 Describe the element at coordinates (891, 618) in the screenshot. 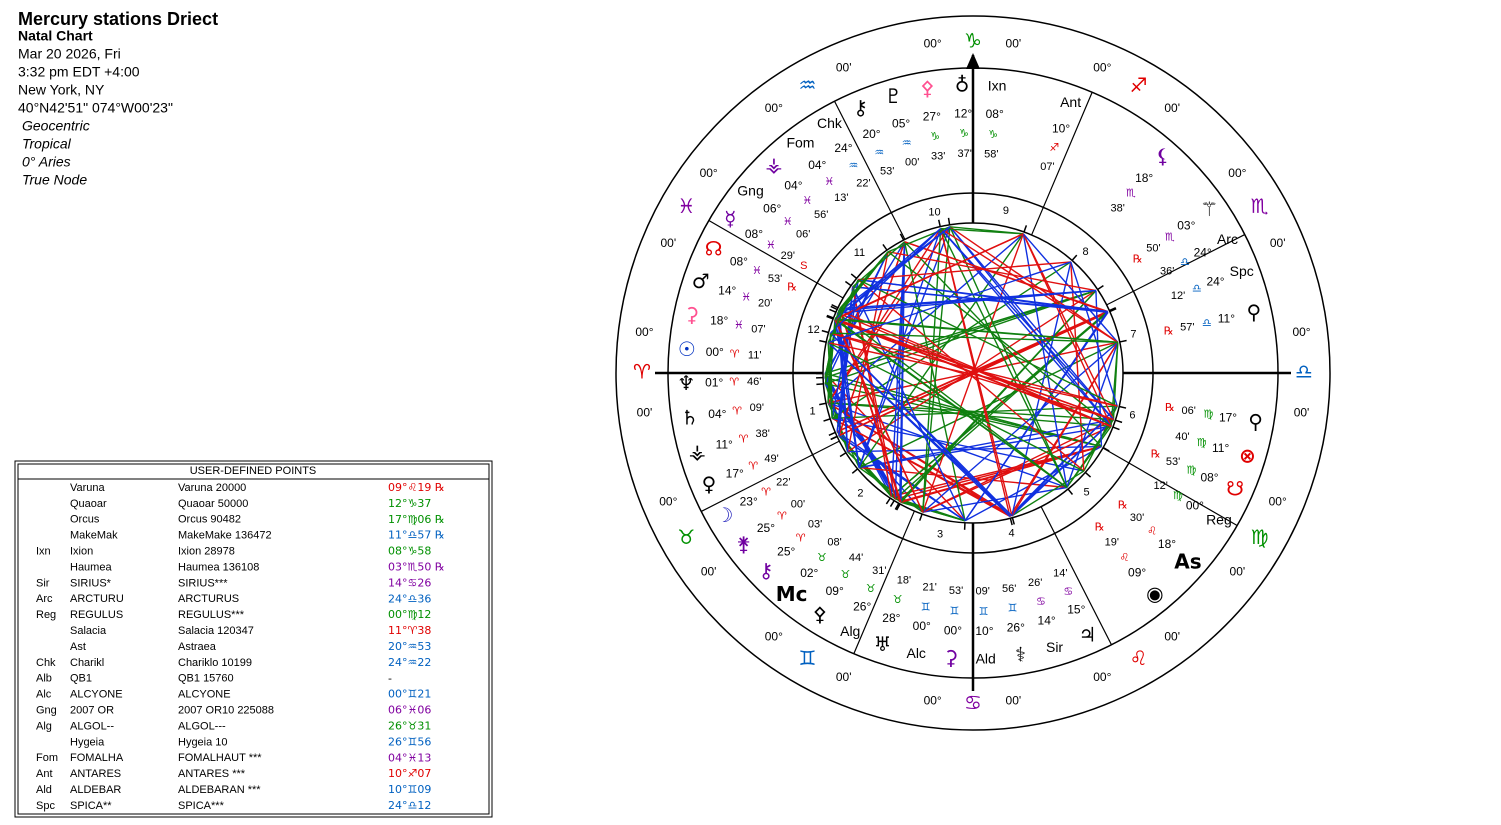

I see `point-degree: 28°` at that location.